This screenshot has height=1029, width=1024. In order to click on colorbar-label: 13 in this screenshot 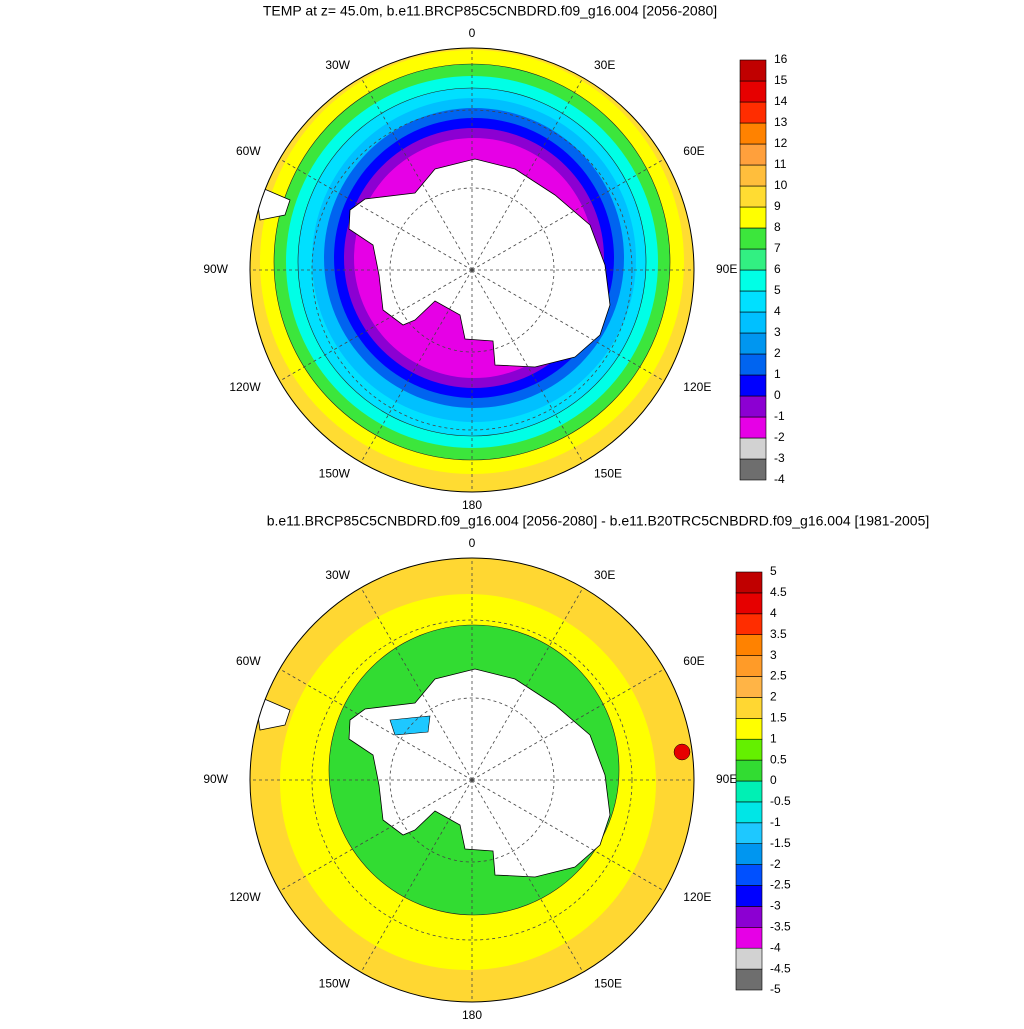, I will do `click(781, 122)`.